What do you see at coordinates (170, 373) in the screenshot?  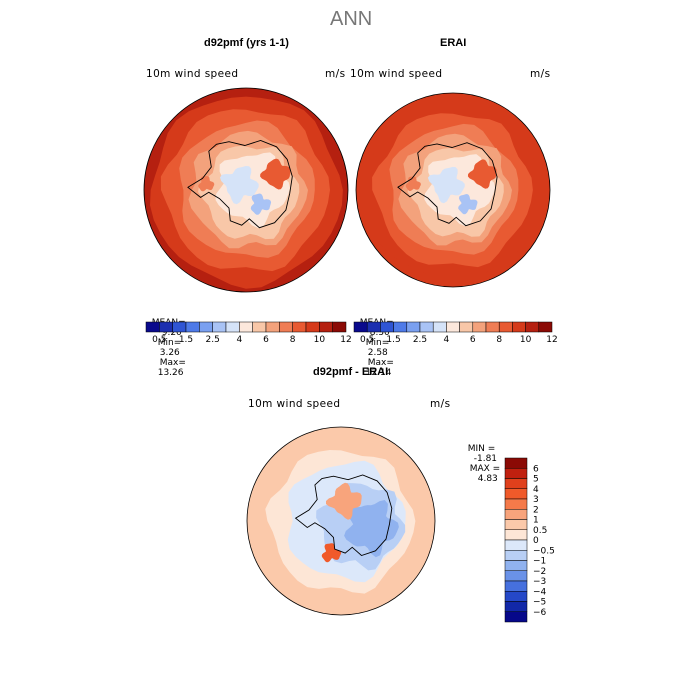 I see `panel1-max-value: 13.26` at bounding box center [170, 373].